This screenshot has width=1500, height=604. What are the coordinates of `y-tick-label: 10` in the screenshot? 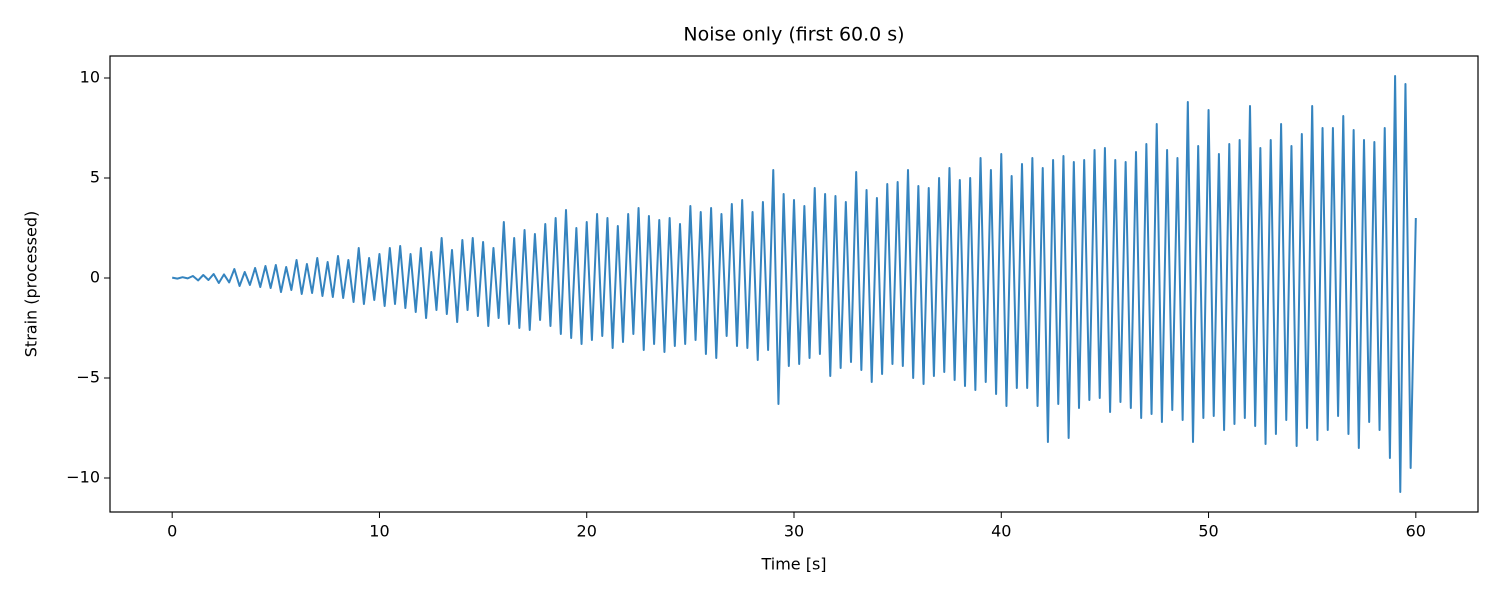 It's located at (90, 77).